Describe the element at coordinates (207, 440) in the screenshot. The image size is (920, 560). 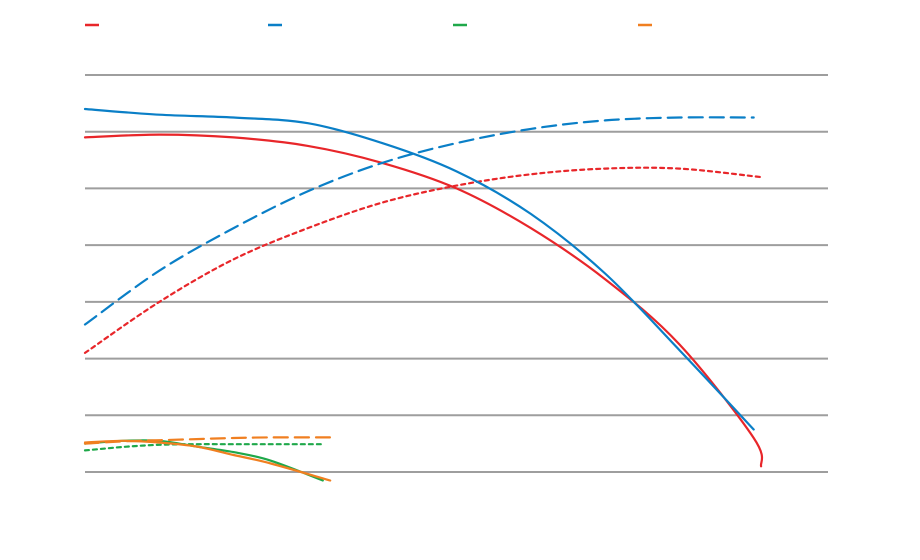
I see `series-line-orange-dashed` at that location.